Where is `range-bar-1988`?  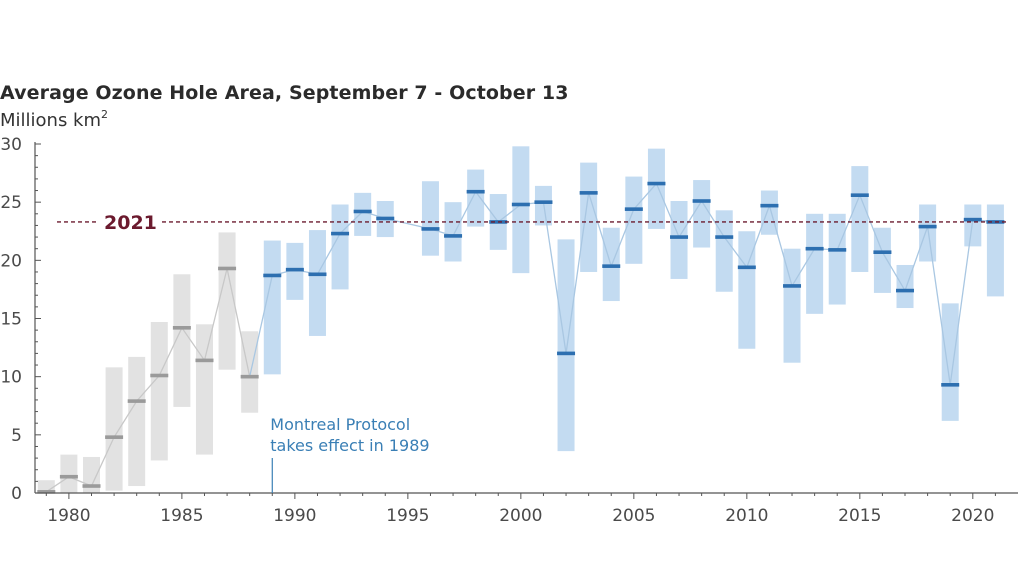
range-bar-1988 is located at coordinates (250, 372).